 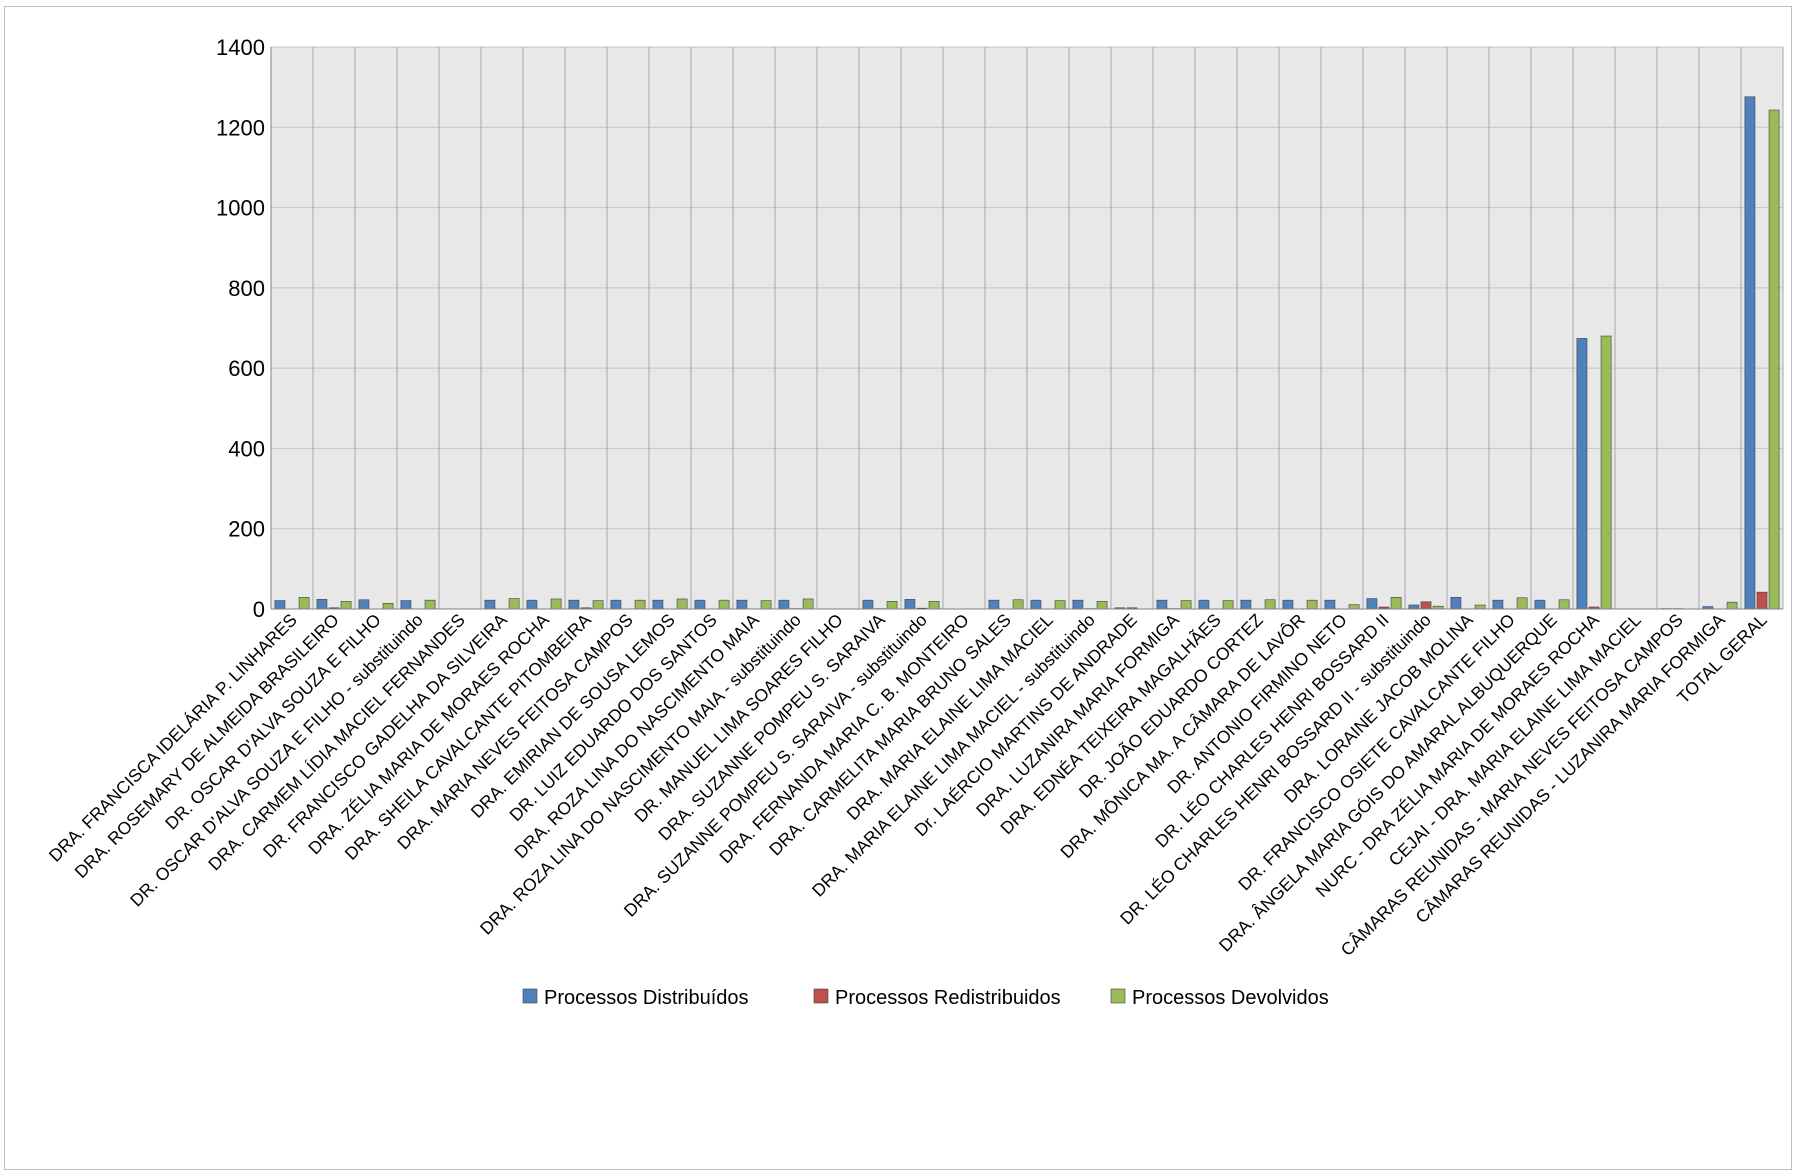 I want to click on y-tick-label: 1400, so click(x=240, y=47).